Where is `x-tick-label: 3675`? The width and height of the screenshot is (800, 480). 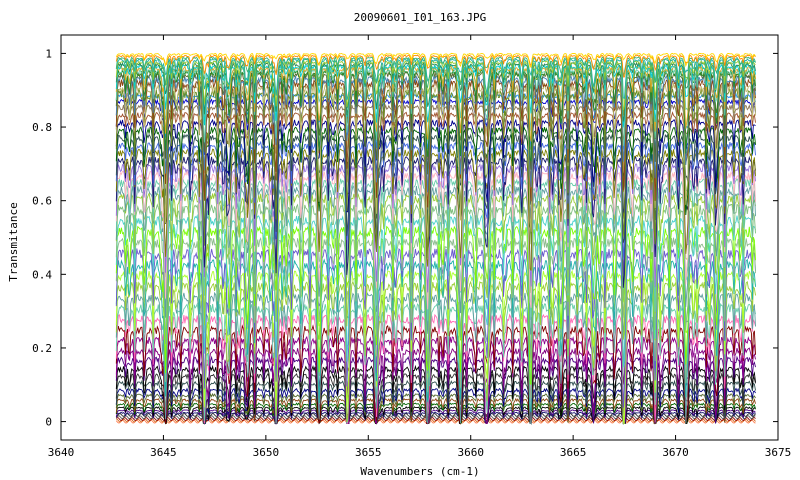
x-tick-label: 3675 is located at coordinates (778, 452).